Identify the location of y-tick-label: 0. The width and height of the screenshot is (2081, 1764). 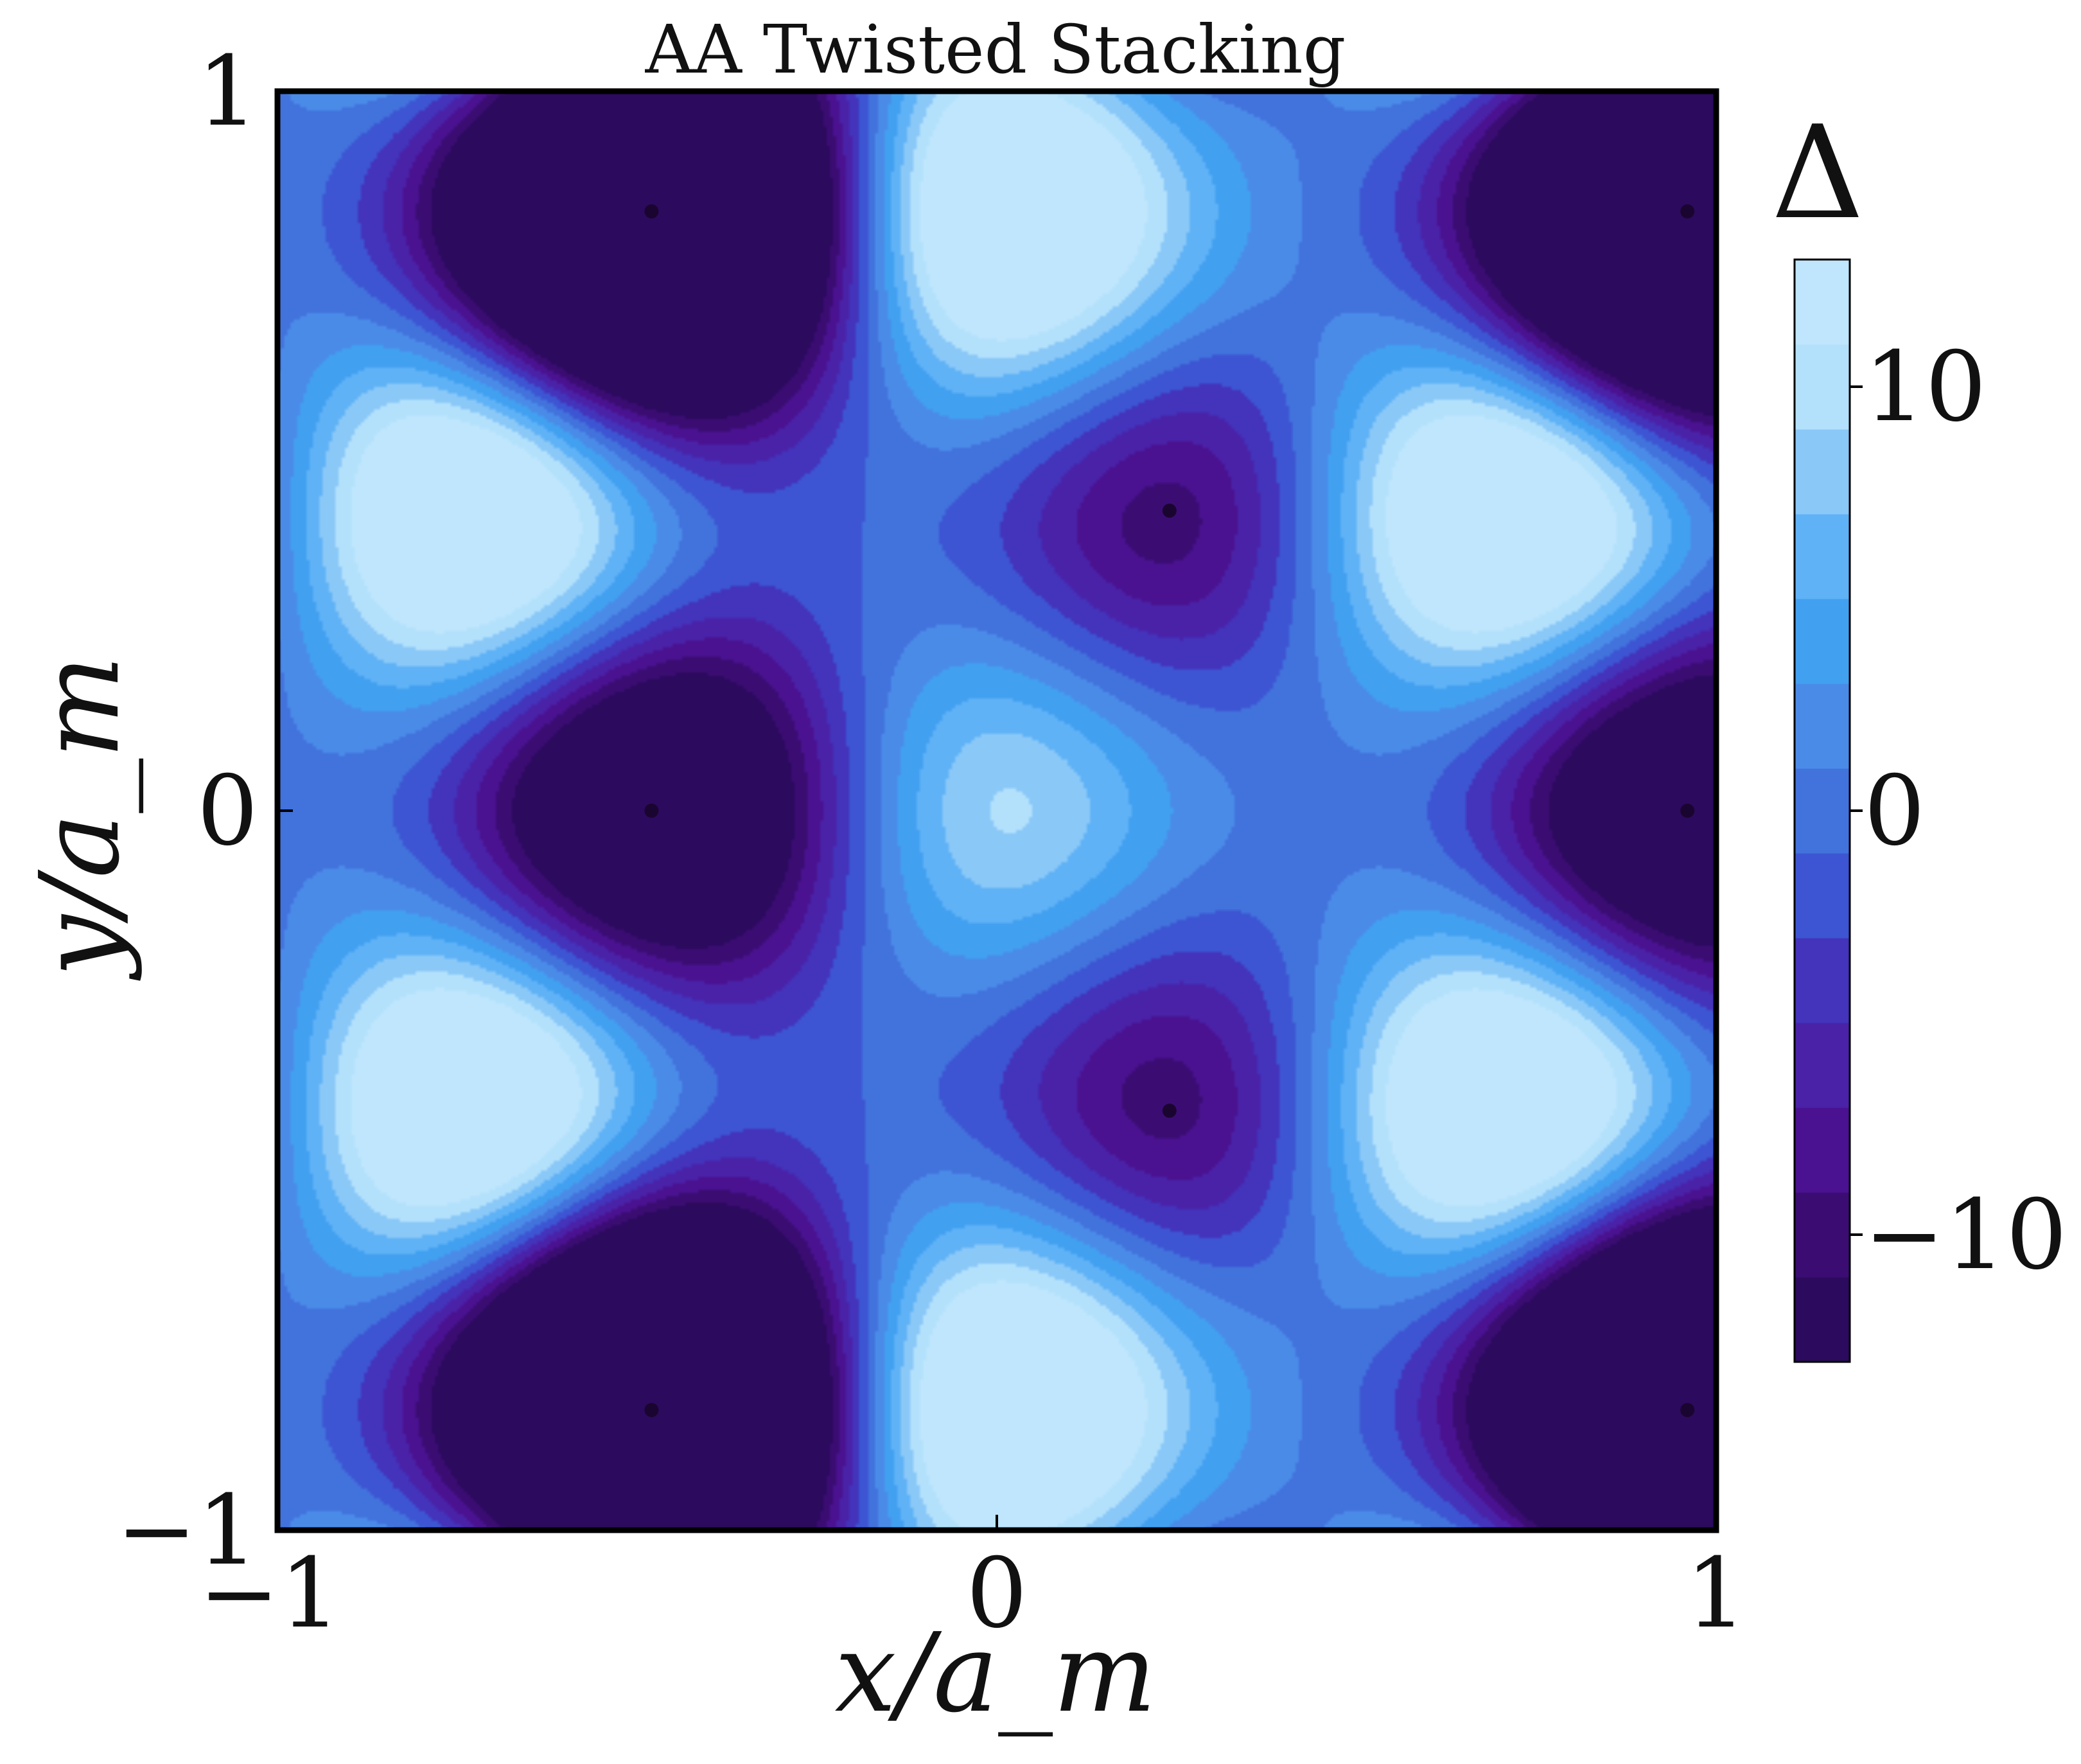
(227, 811).